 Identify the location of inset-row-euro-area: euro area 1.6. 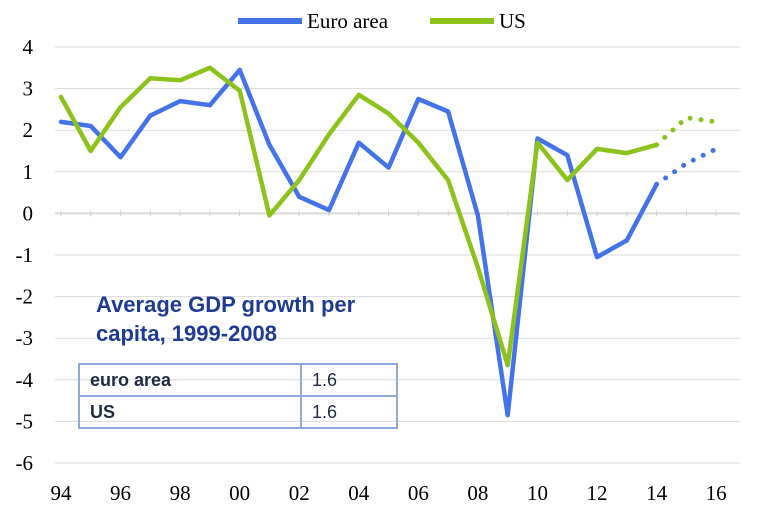
(238, 380).